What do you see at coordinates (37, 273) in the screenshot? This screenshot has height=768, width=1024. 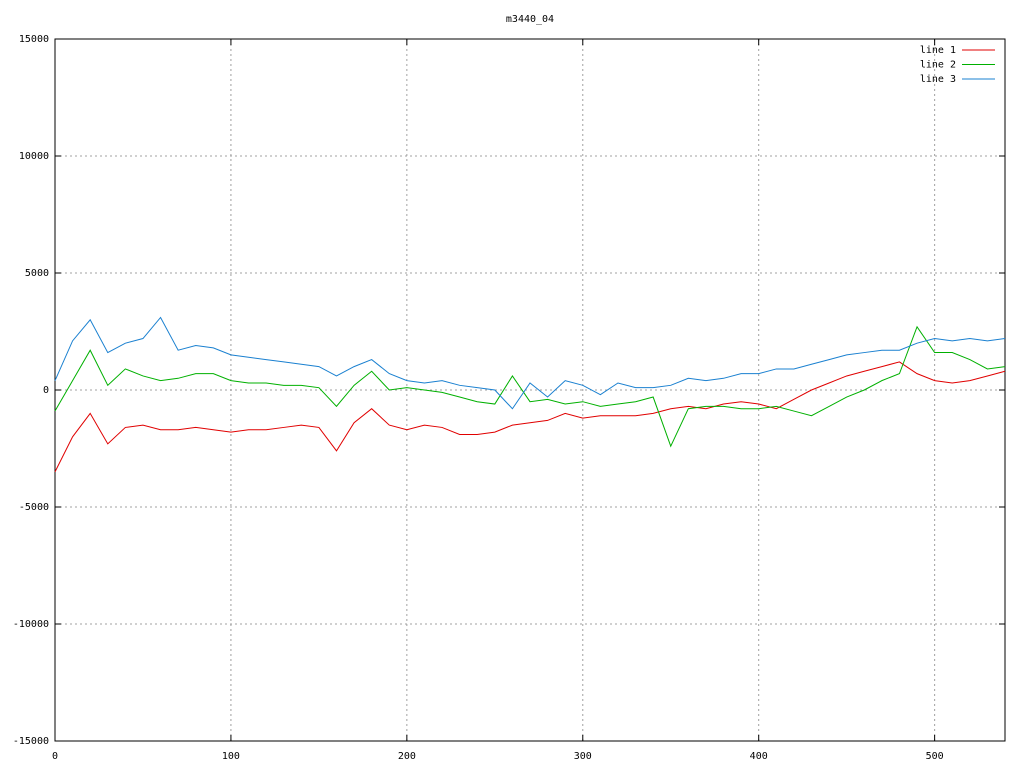 I see `y-tick-label: 5000` at bounding box center [37, 273].